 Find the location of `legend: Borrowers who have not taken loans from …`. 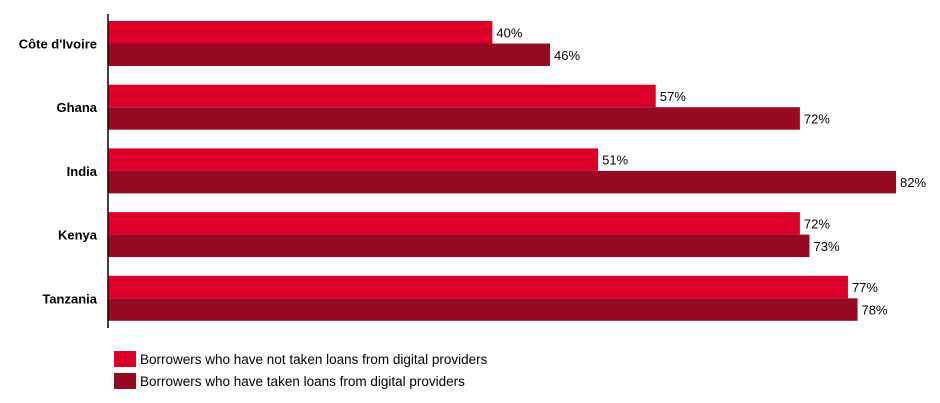

legend: Borrowers who have not taken loans from … is located at coordinates (300, 370).